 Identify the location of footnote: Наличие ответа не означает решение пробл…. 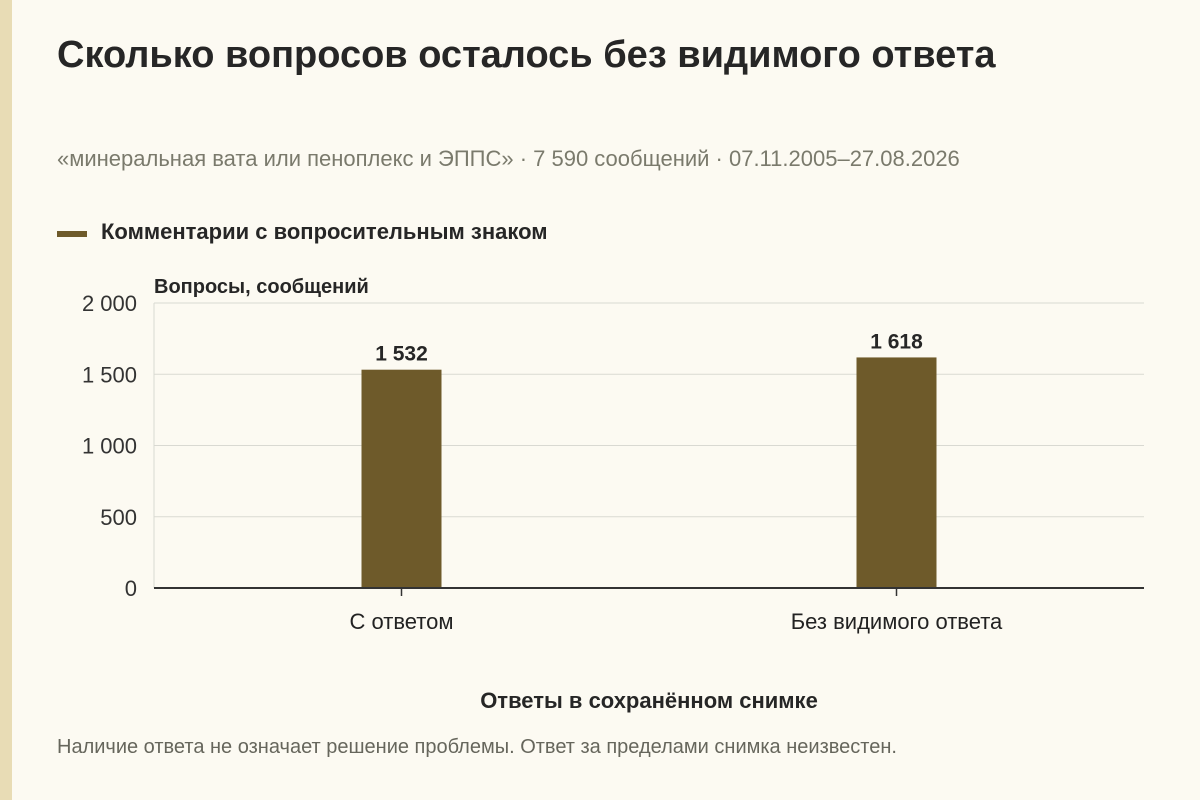
(477, 747).